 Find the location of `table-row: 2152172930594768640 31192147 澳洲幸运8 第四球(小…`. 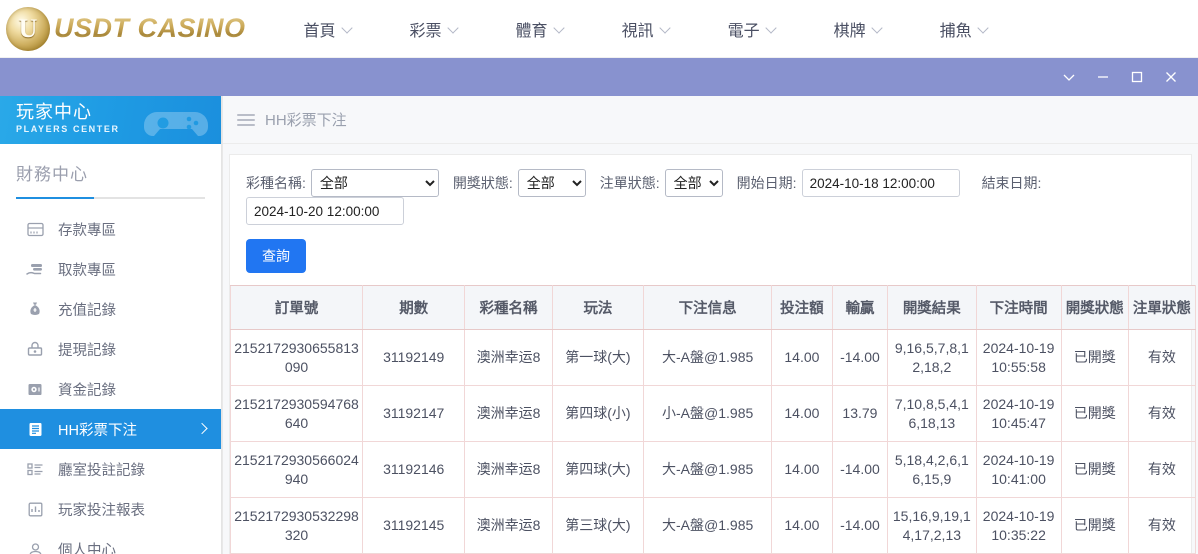

table-row: 2152172930594768640 31192147 澳洲幸运8 第四球(小… is located at coordinates (713, 413).